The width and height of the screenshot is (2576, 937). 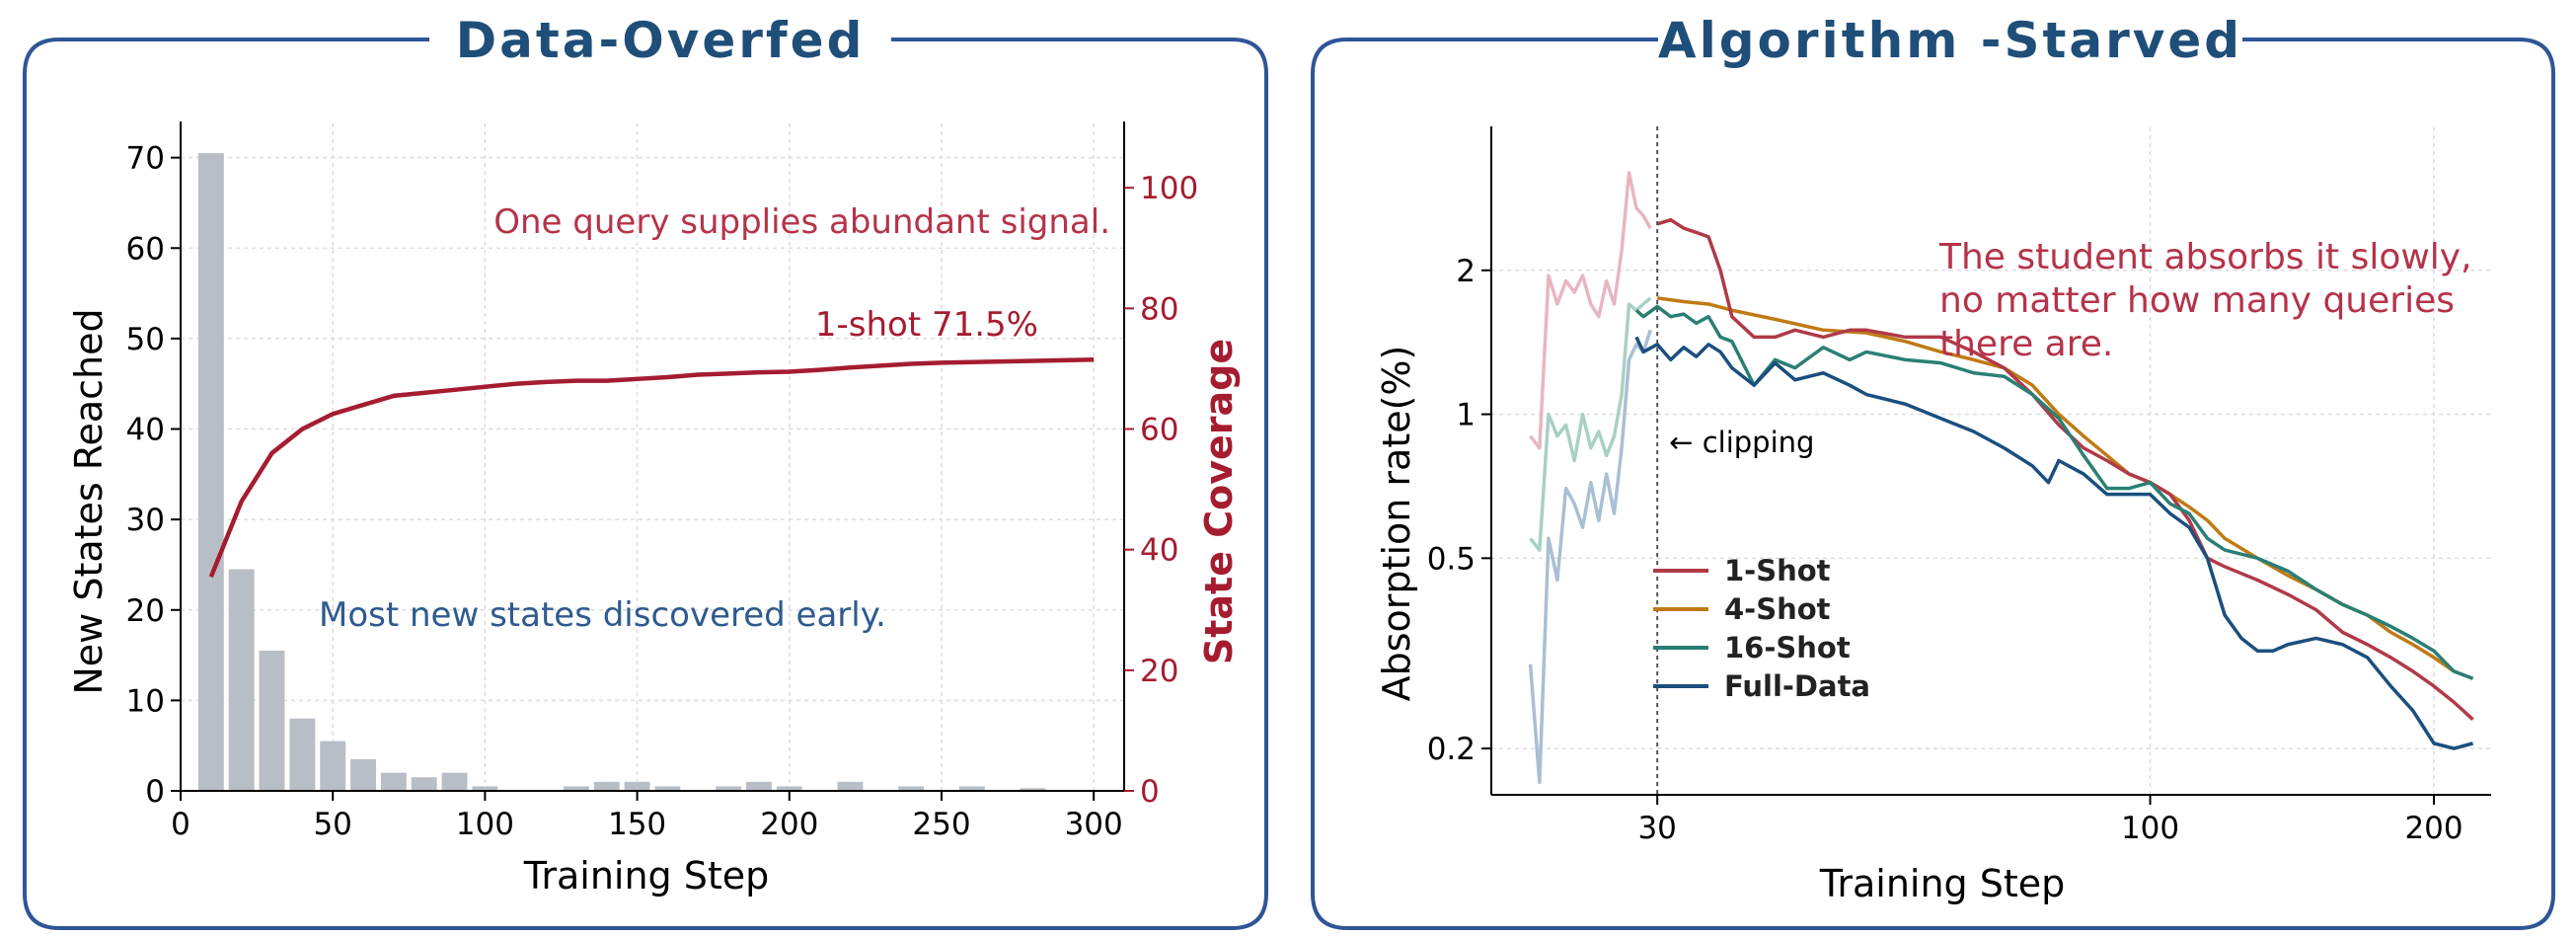 I want to click on right-xtick-label-100: 100, so click(x=2150, y=828).